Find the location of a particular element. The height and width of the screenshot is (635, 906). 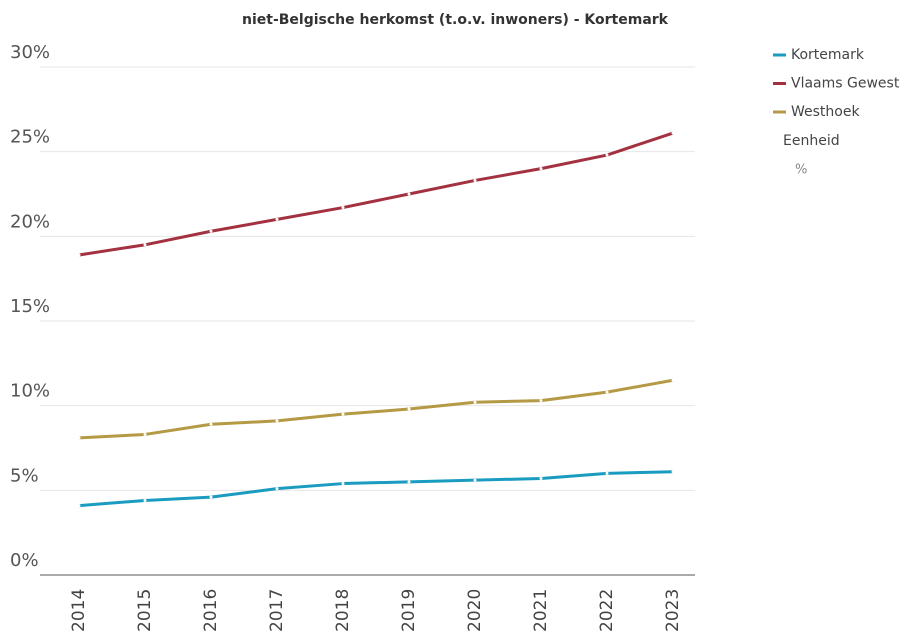

y-tick-label: 20% is located at coordinates (30, 221).